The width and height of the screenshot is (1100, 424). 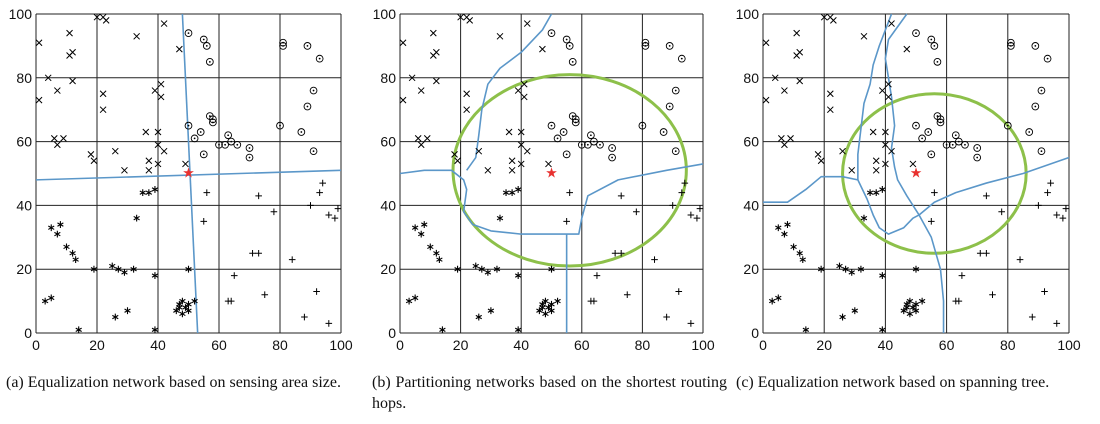 I want to click on region-ellipse, so click(x=934, y=173).